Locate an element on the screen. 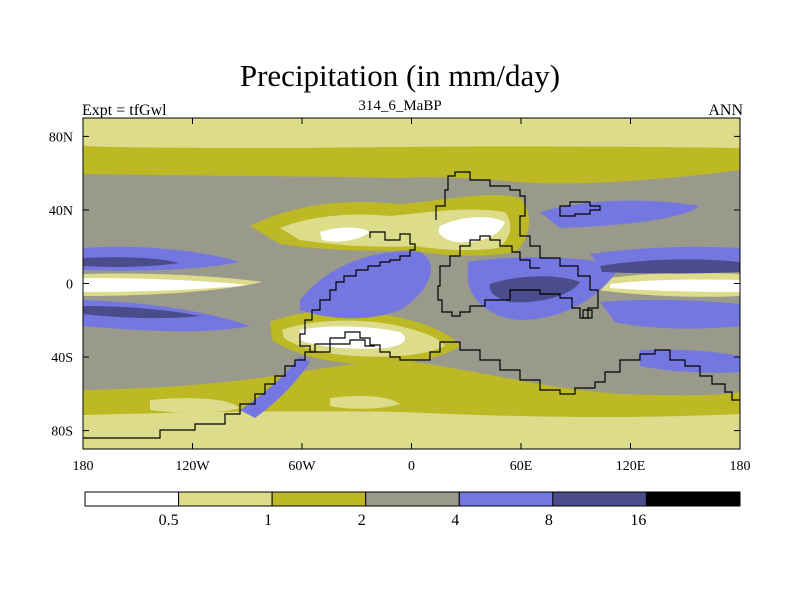  asia-wet-band is located at coordinates (620, 214).